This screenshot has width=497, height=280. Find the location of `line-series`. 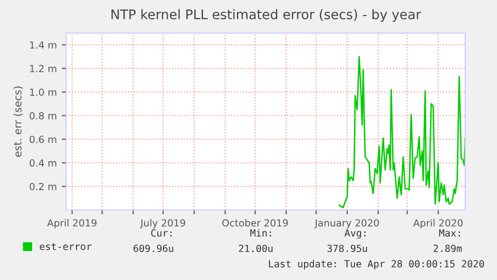

line-series is located at coordinates (402, 132).